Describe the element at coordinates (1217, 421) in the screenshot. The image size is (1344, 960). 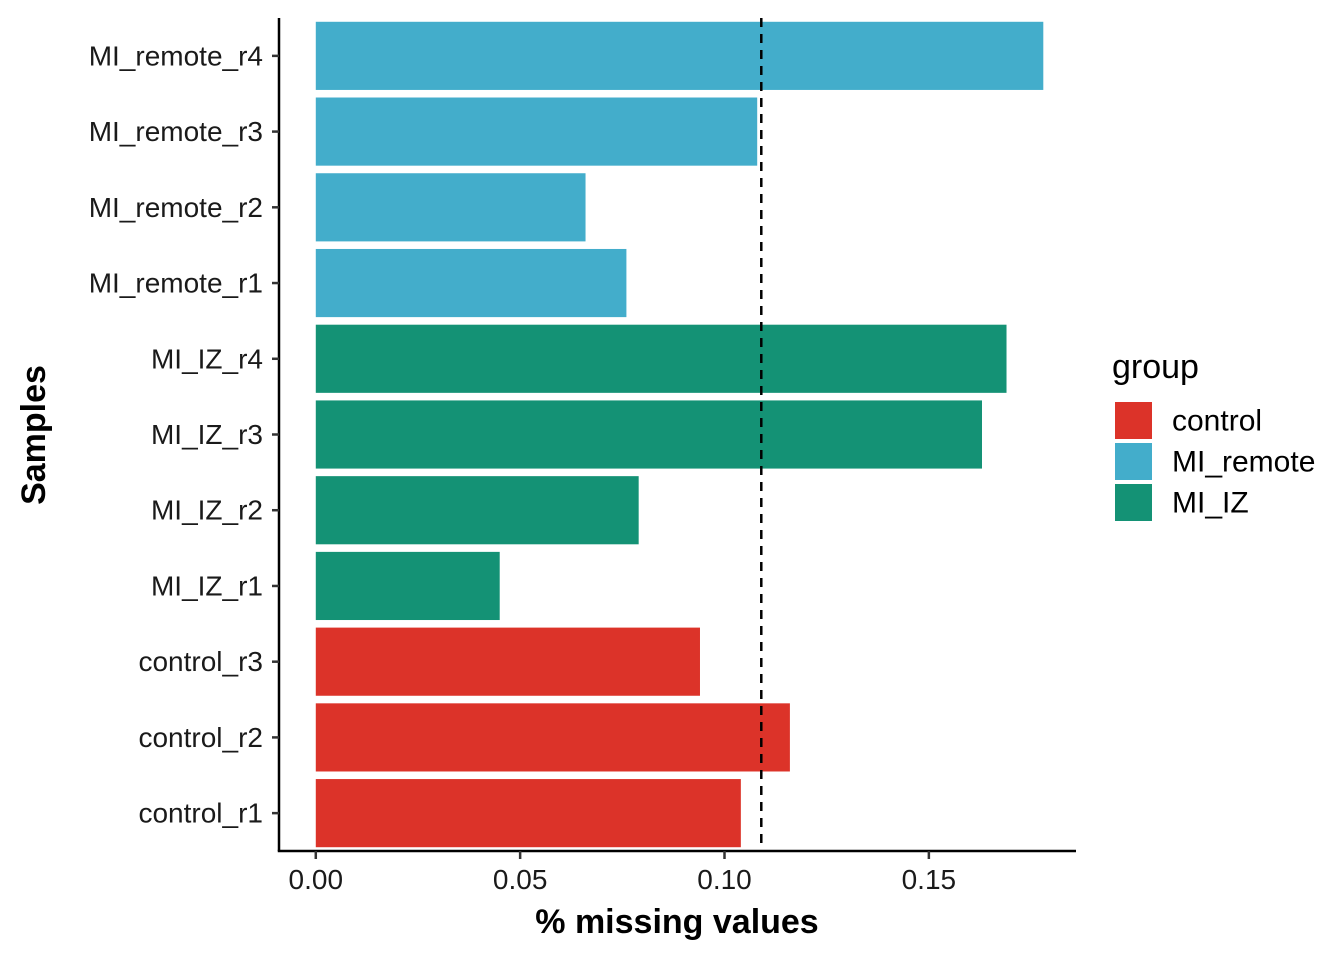
I see `legend-label-control: control` at that location.